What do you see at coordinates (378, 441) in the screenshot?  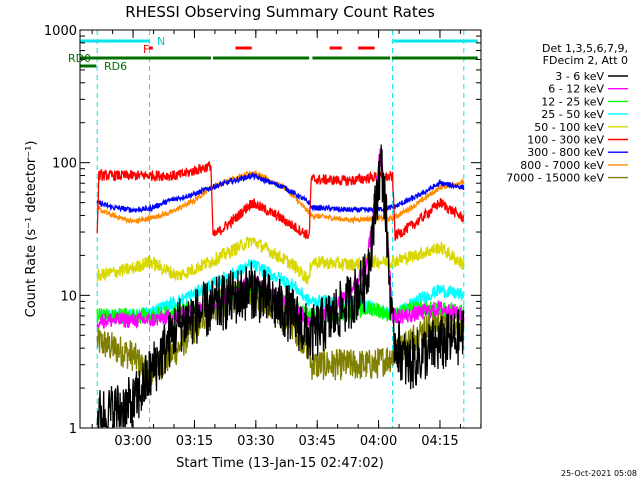 I see `x-tick-label-4: 04:00` at bounding box center [378, 441].